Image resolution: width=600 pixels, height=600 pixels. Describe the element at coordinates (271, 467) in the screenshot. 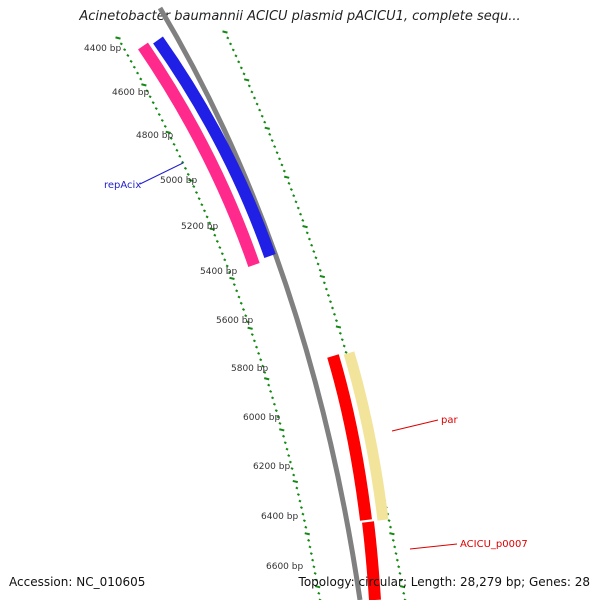

I see `scale-label-6200: 6200 bp` at that location.